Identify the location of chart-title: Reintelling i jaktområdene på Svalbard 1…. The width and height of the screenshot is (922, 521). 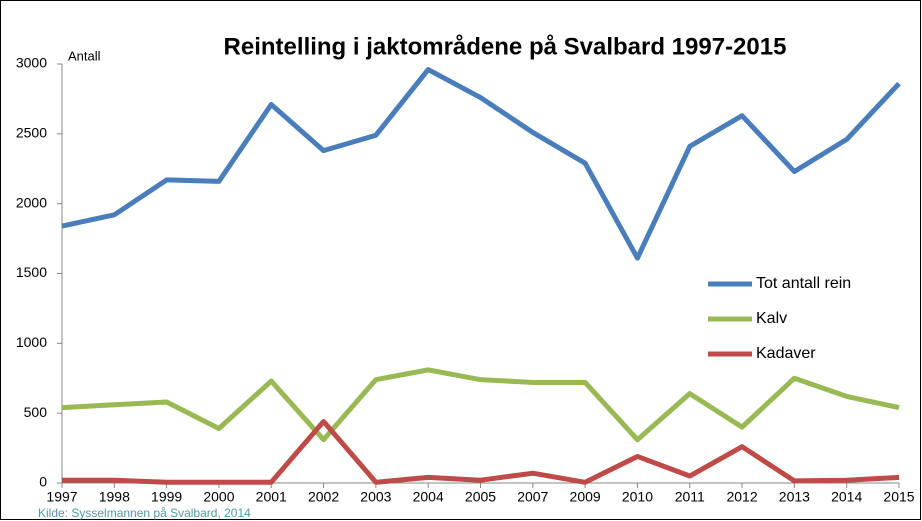
(505, 46).